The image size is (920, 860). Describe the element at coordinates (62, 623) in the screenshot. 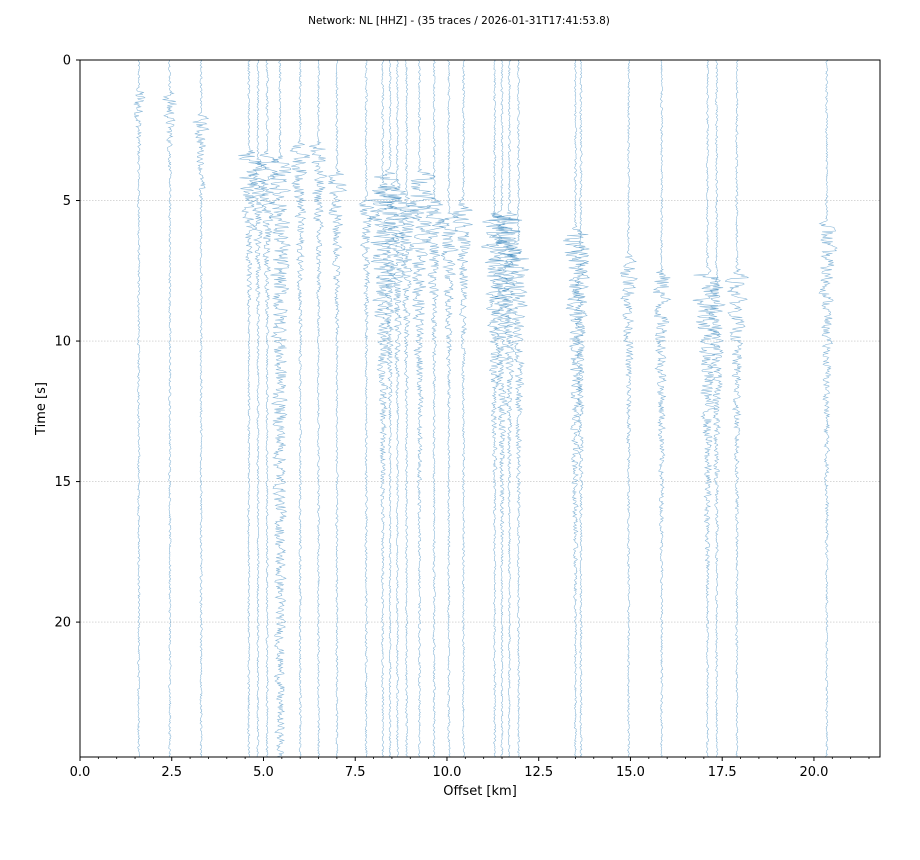

I see `y-tick-label: 20` at that location.